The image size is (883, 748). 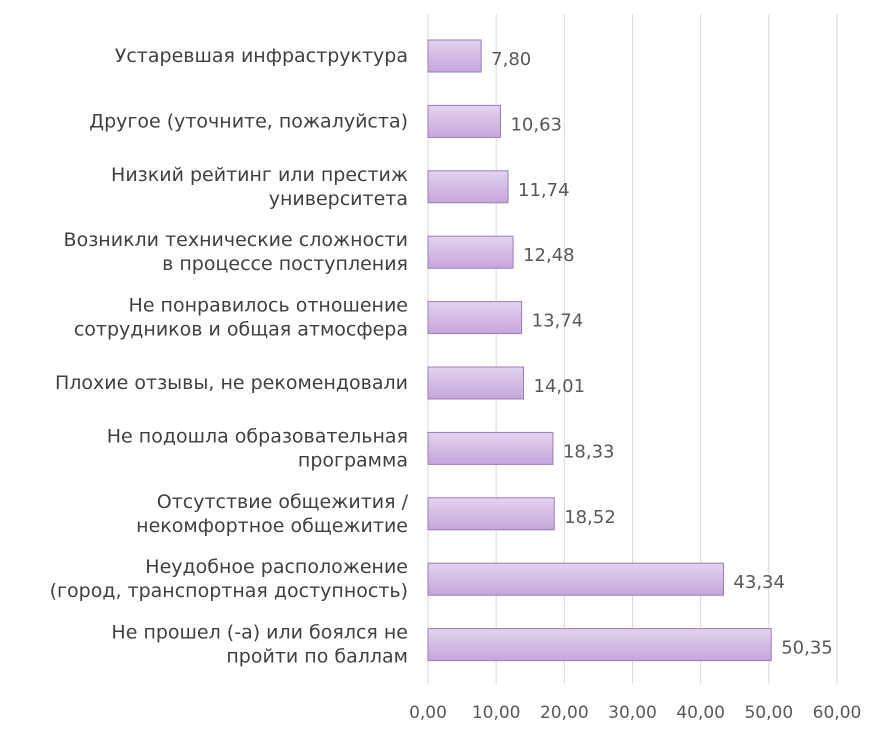 What do you see at coordinates (229, 591) in the screenshot?
I see `category-label-line: (город, транспортная доступность)` at bounding box center [229, 591].